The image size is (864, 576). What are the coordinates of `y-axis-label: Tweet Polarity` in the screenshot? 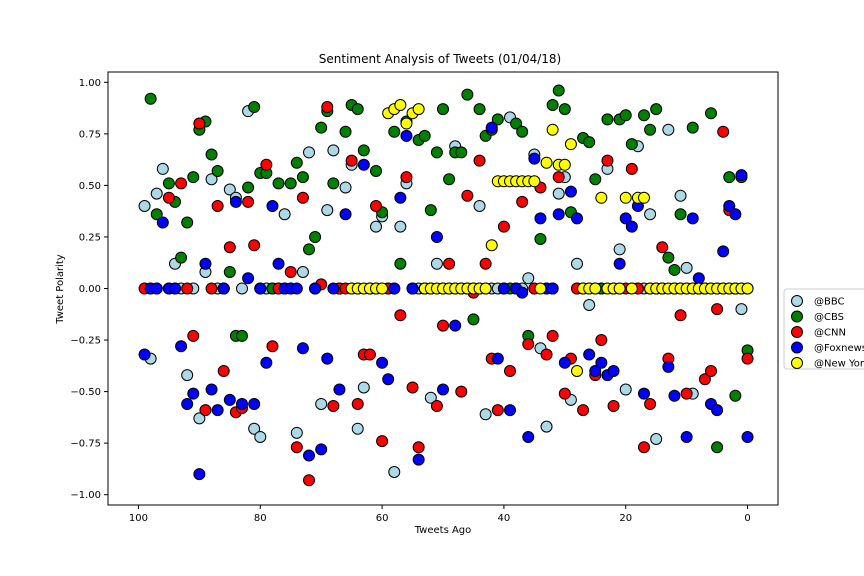 It's located at (60, 289).